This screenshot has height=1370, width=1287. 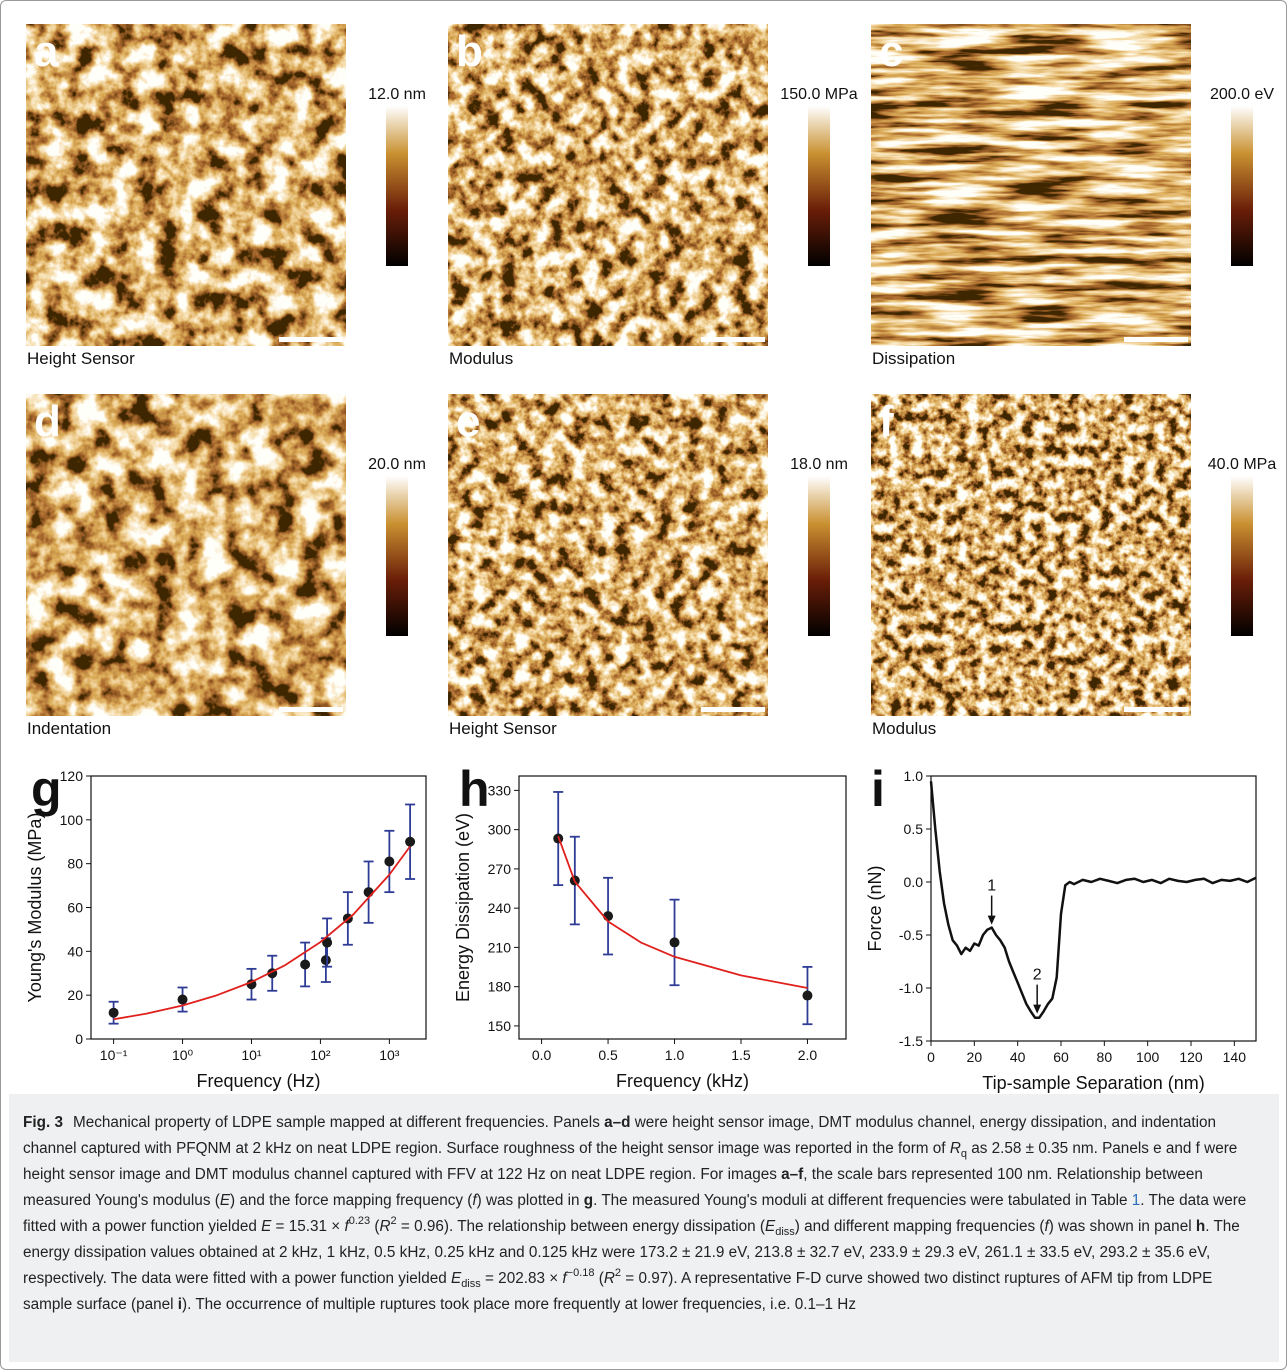 I want to click on y-tick-label: -1.0, so click(x=911, y=988).